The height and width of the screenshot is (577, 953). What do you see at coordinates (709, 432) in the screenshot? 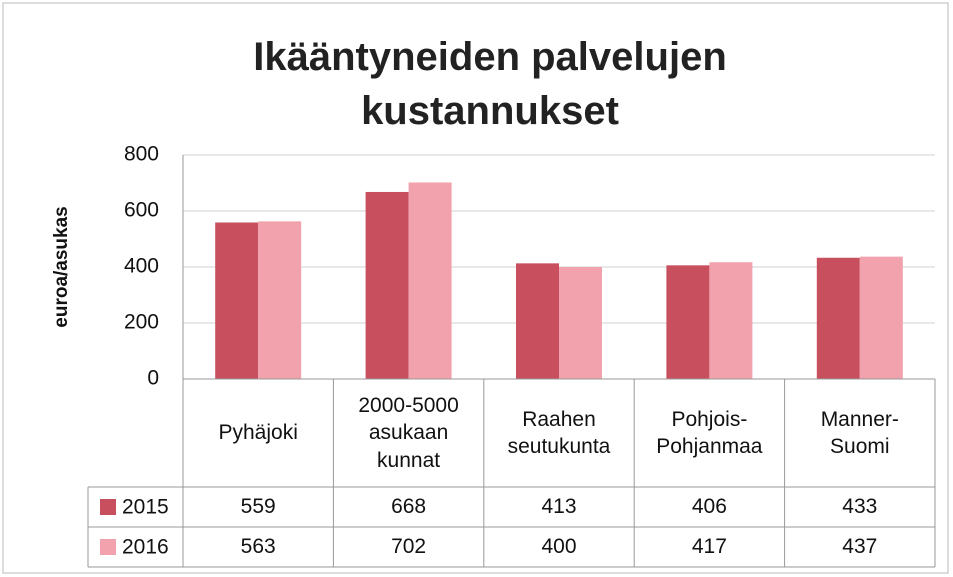
I see `x-tick-label: Pohjois- Pohjanmaa` at bounding box center [709, 432].